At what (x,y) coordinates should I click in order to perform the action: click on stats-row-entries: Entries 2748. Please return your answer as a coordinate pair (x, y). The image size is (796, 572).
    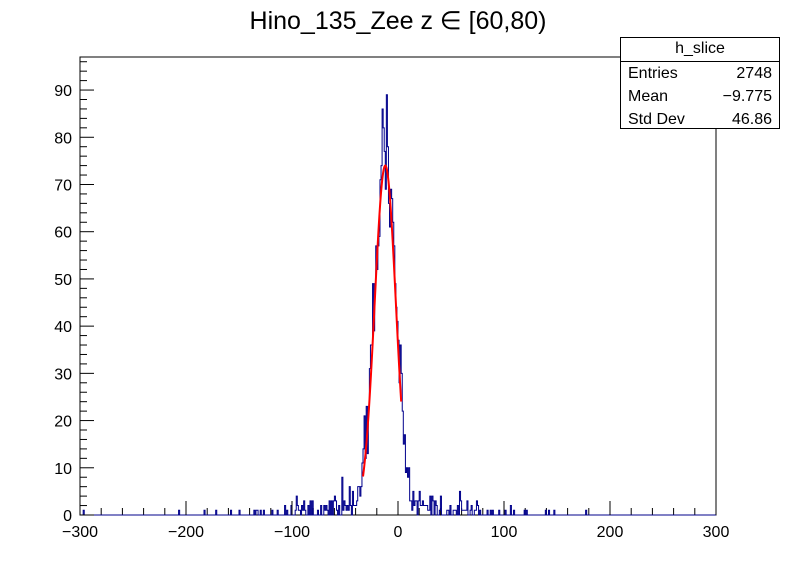
    Looking at the image, I should click on (700, 73).